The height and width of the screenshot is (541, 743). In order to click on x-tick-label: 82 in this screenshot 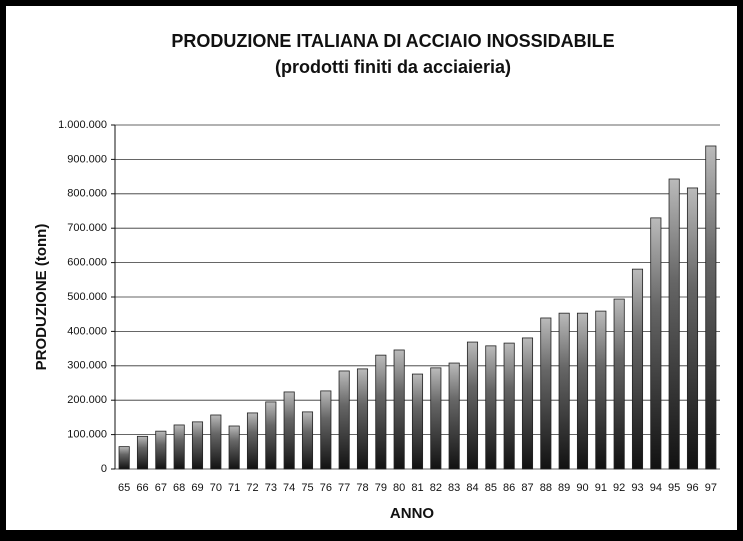, I will do `click(436, 488)`.